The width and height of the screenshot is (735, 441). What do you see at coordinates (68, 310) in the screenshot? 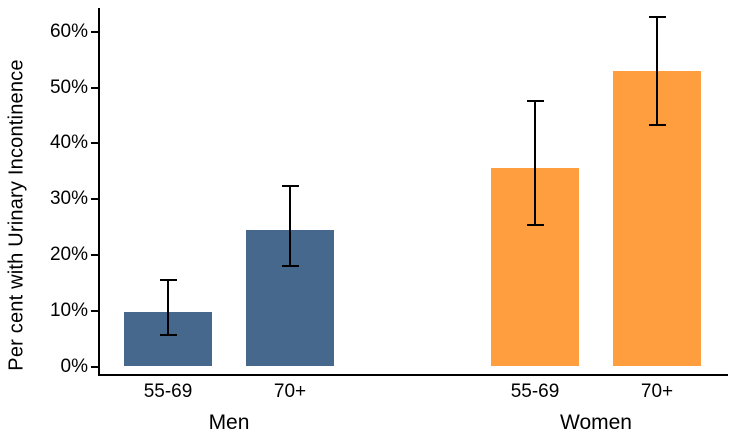
I see `y-tick-label: 10%` at bounding box center [68, 310].